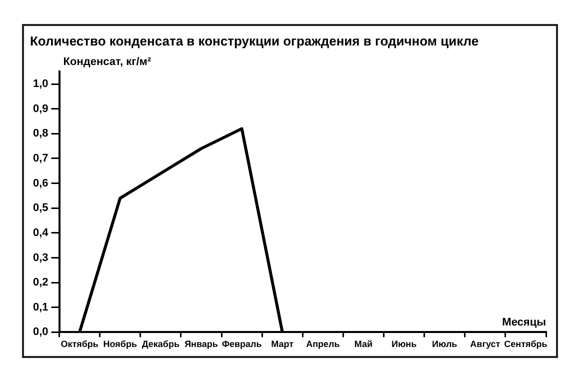 This screenshot has width=574, height=376. What do you see at coordinates (40, 332) in the screenshot?
I see `y-tick-label: 0,0` at bounding box center [40, 332].